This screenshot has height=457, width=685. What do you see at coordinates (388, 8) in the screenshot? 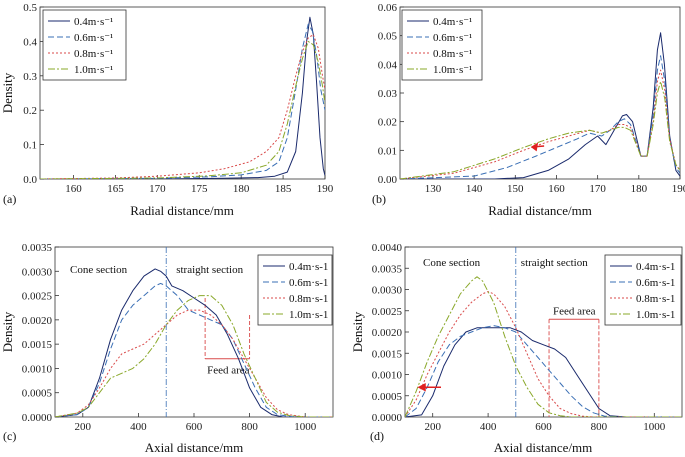
I see `y-tick-label: 0.06` at bounding box center [388, 8].